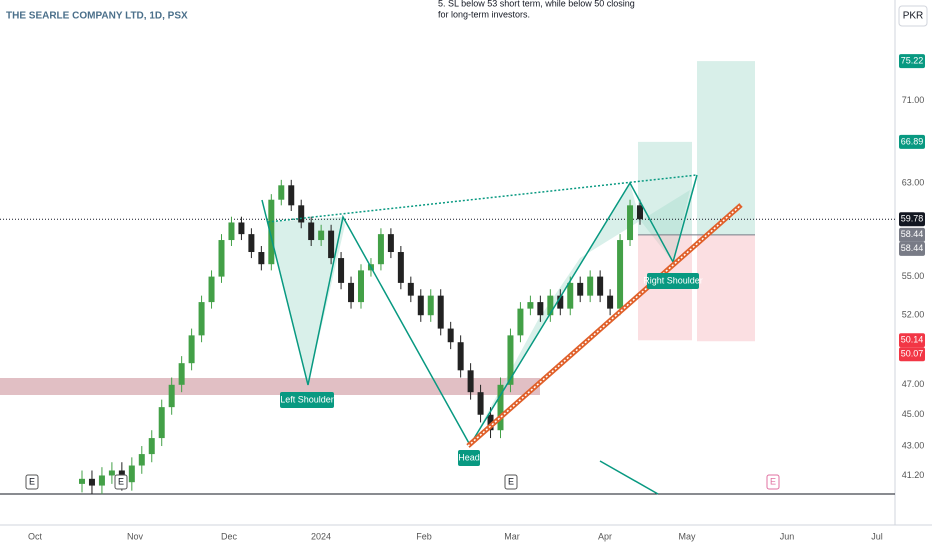 This screenshot has width=932, height=550. What do you see at coordinates (35, 536) in the screenshot?
I see `x-tick-label: Oct` at bounding box center [35, 536].